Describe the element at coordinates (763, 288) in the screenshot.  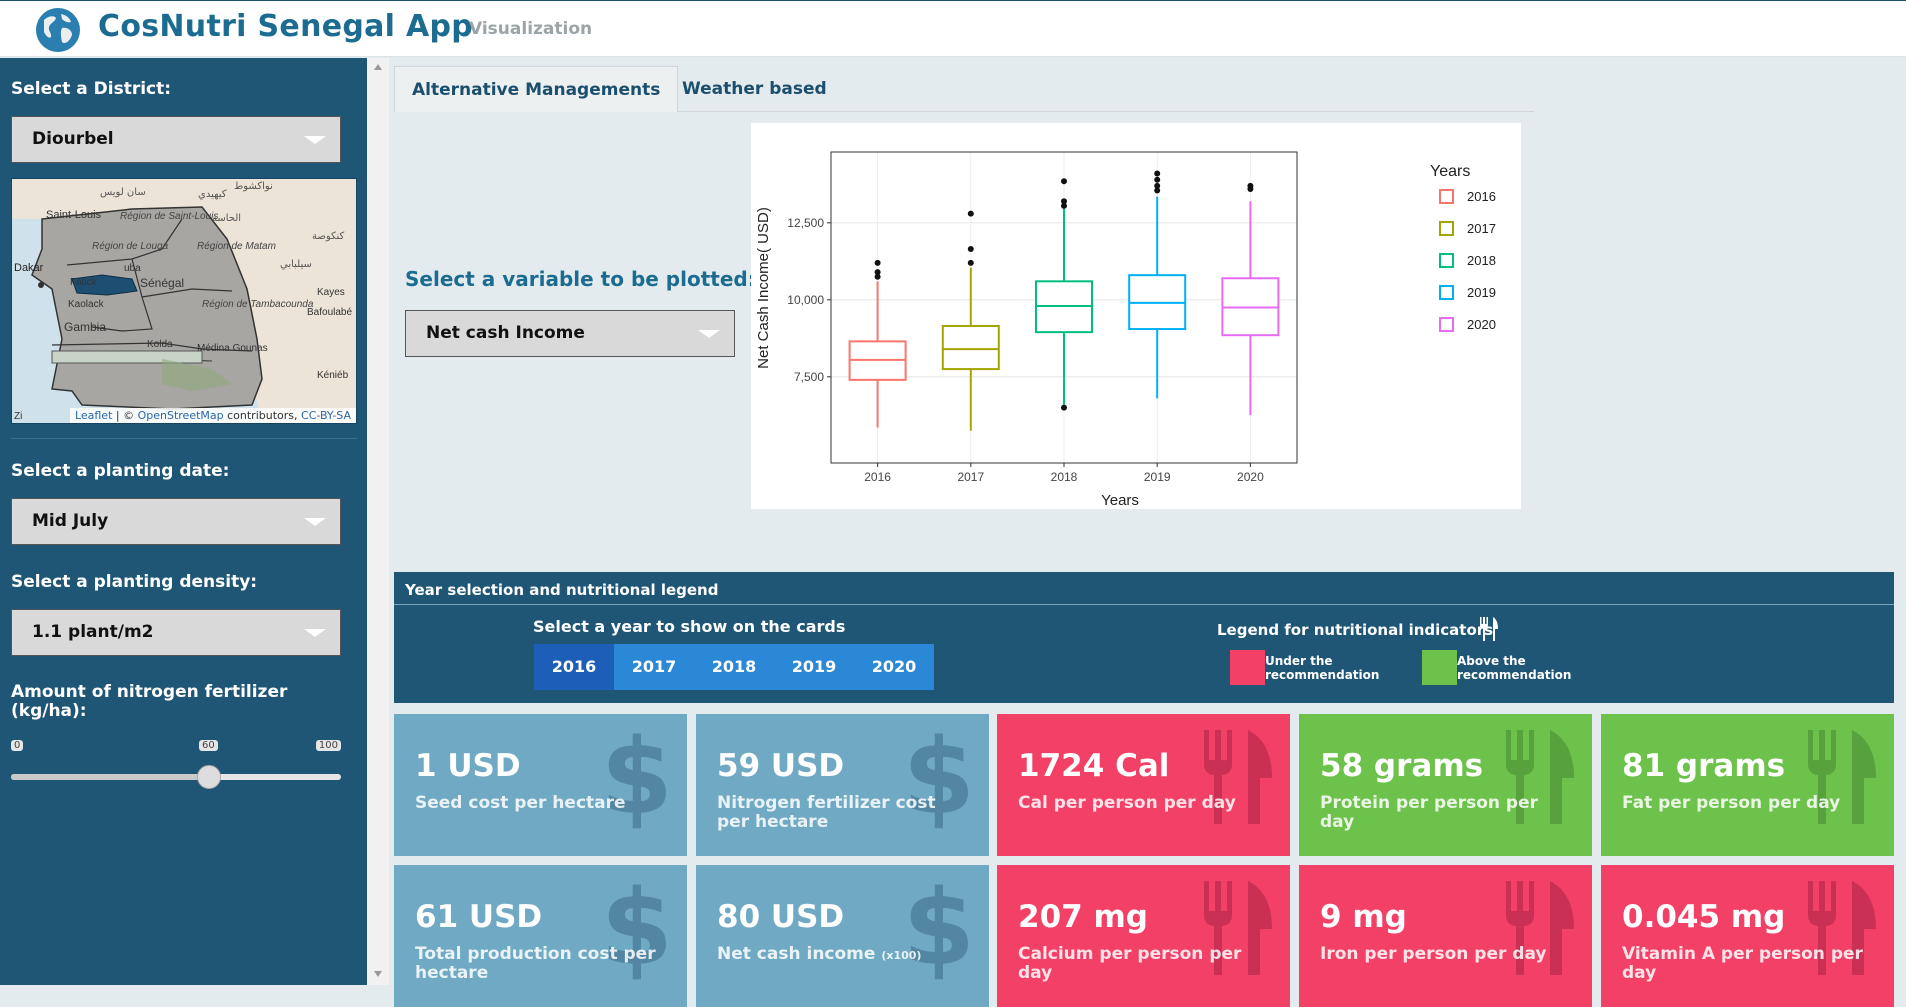
I see `y-axis-label: Net Cash Income( USD)` at that location.